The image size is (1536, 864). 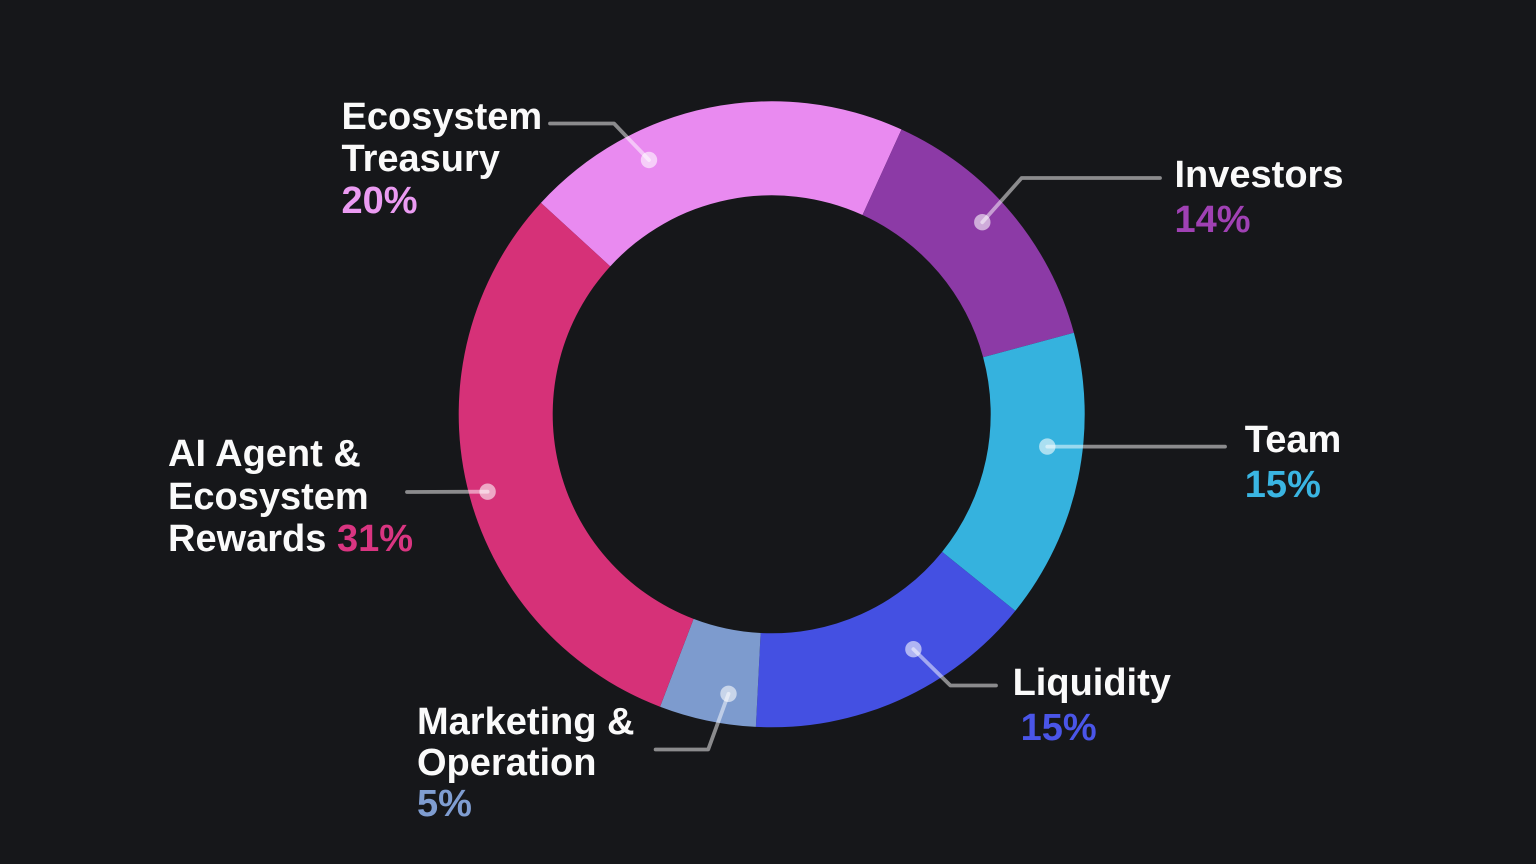 What do you see at coordinates (1071, 200) in the screenshot?
I see `callout-line-investors` at bounding box center [1071, 200].